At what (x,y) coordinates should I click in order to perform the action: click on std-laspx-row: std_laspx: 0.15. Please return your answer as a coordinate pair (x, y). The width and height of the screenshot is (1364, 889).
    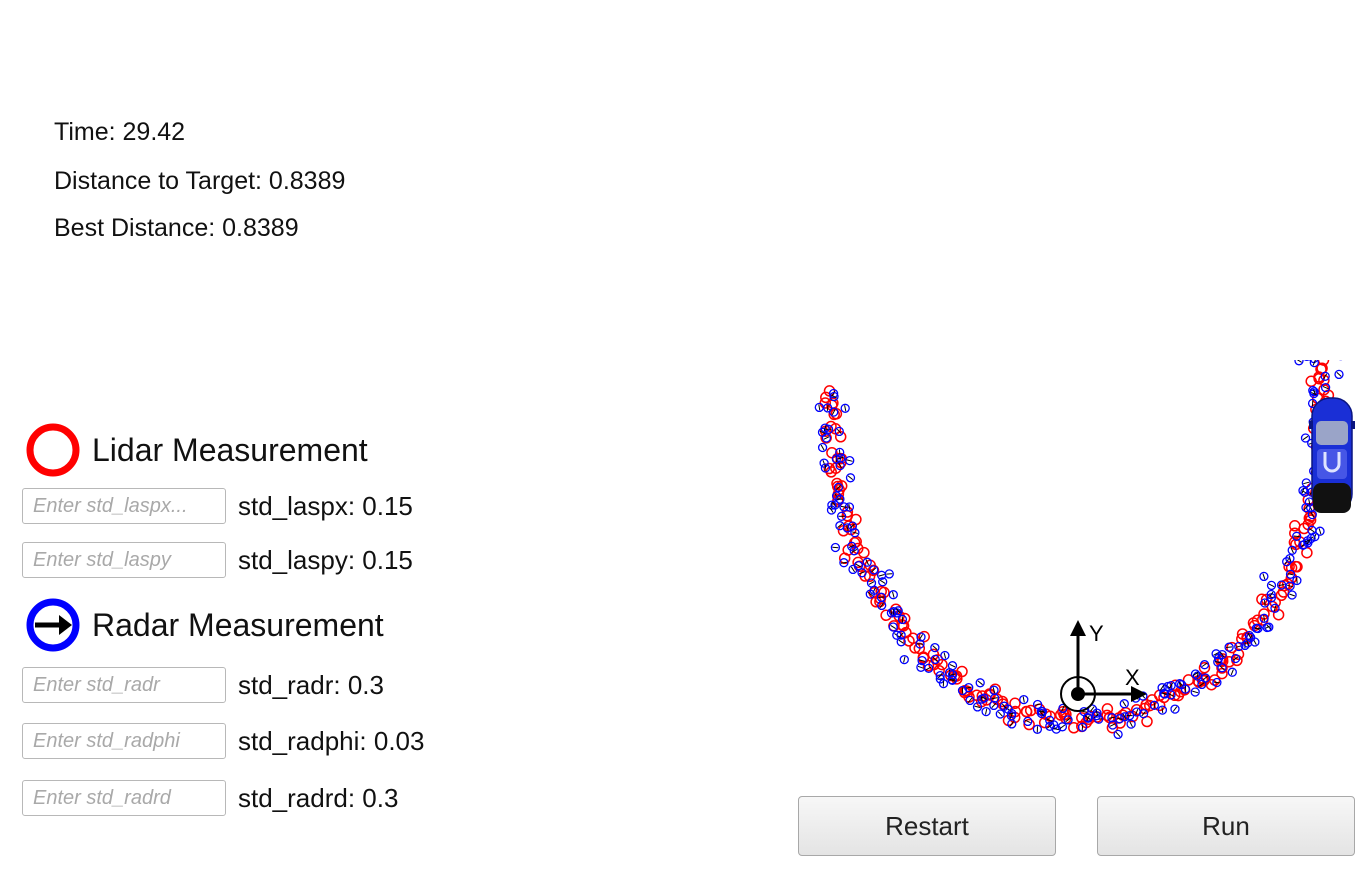
    Looking at the image, I should click on (217, 506).